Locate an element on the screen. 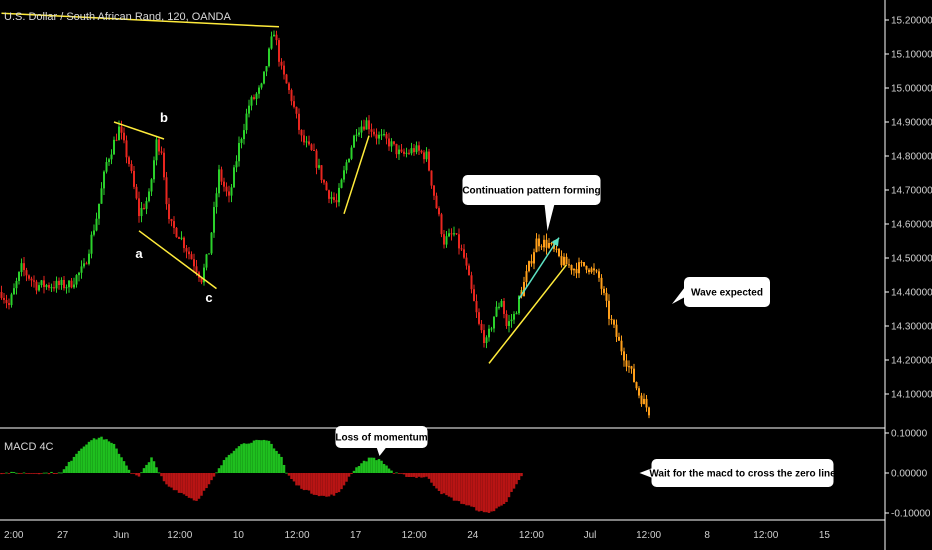  macd-axis: 0.10000 0.00000 -0.10000 is located at coordinates (908, 474).